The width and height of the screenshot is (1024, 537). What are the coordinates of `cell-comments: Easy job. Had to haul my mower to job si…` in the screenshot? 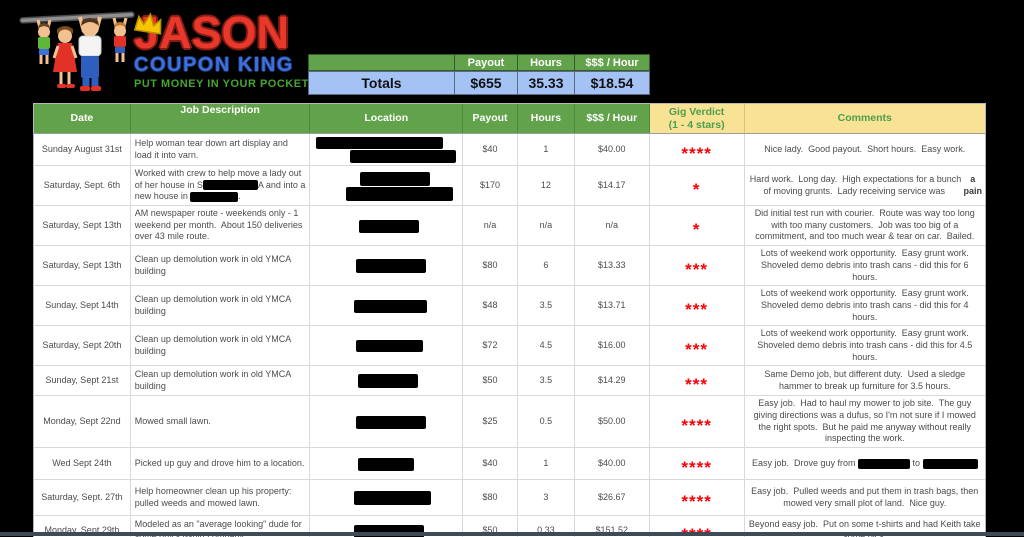 It's located at (865, 421).